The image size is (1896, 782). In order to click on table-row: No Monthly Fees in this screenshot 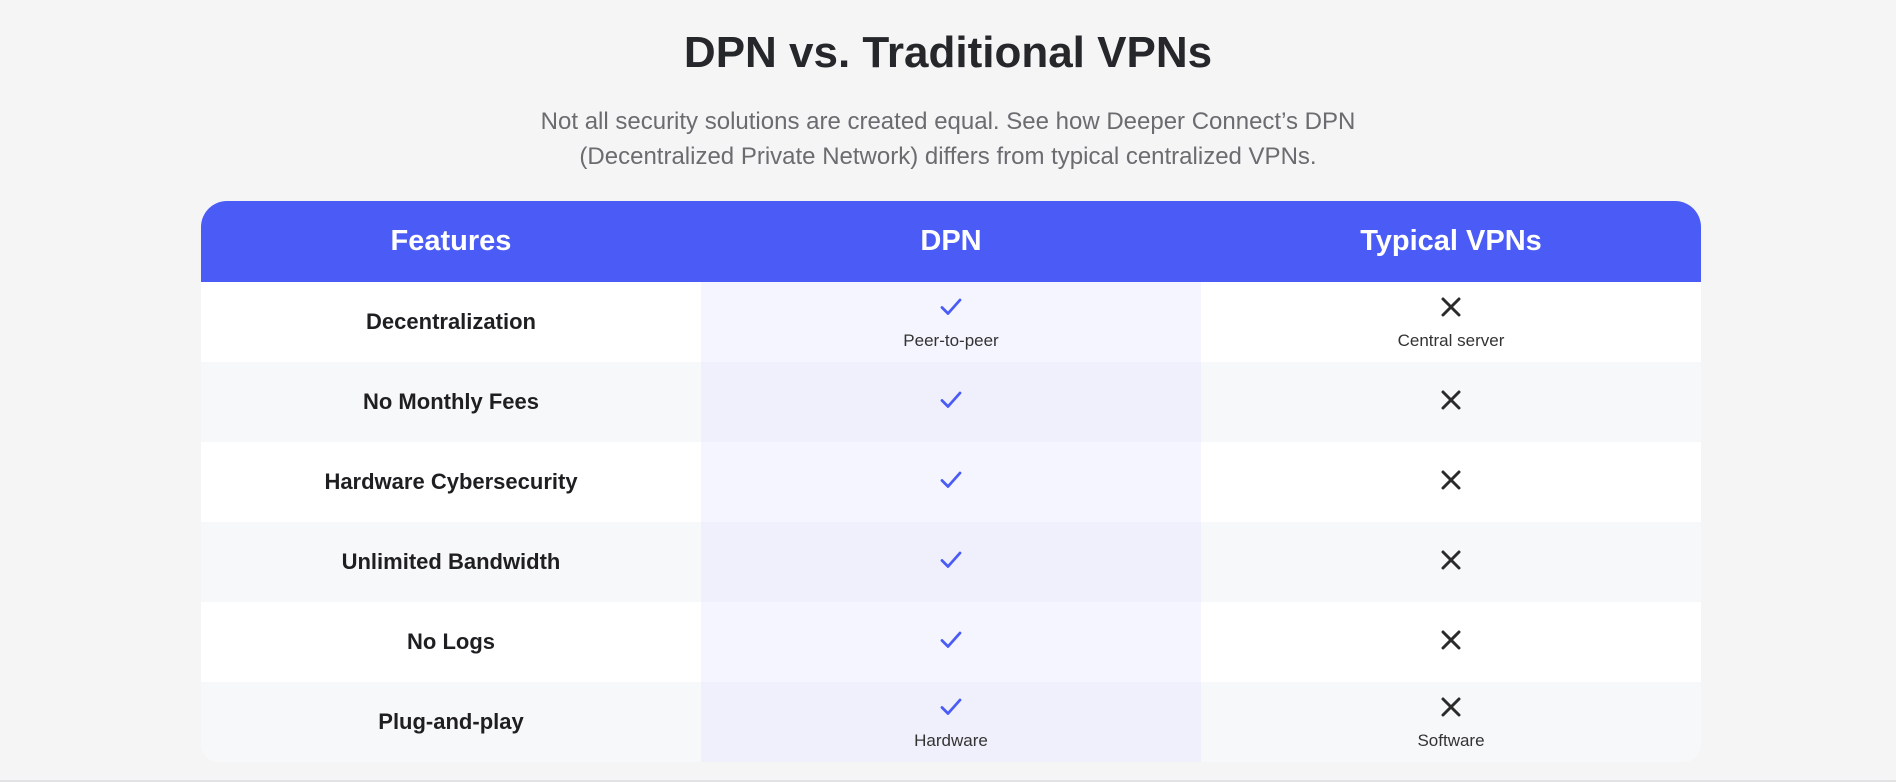, I will do `click(951, 402)`.